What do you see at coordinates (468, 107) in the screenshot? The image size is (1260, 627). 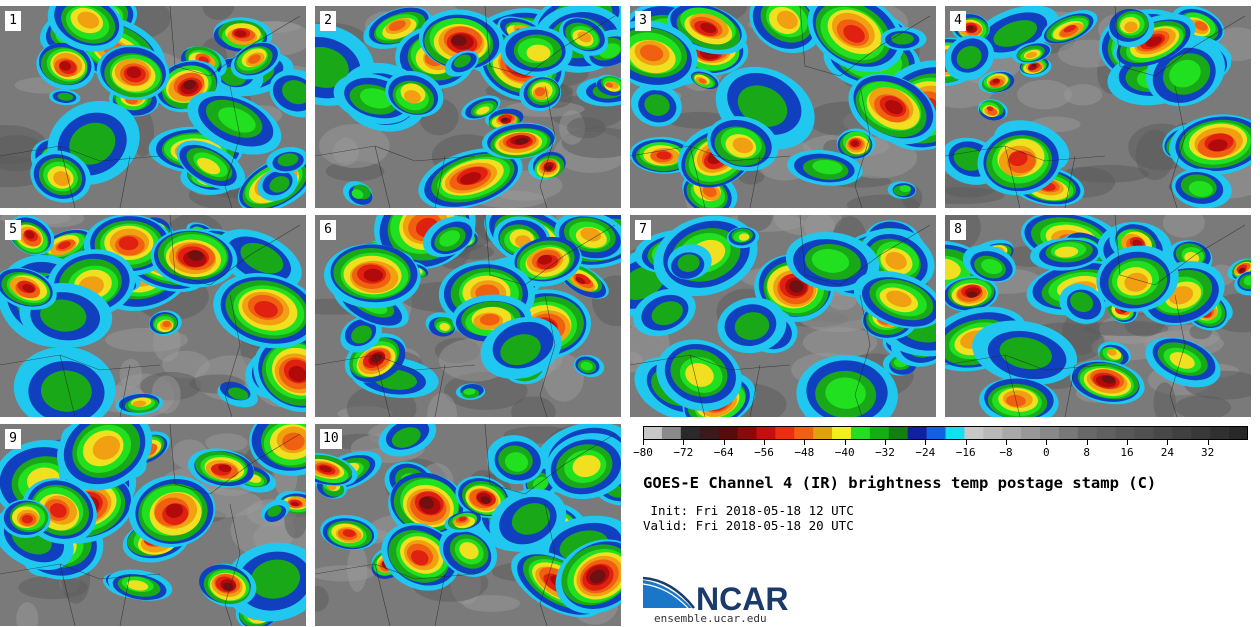 I see `ensemble-member-panel: 2` at bounding box center [468, 107].